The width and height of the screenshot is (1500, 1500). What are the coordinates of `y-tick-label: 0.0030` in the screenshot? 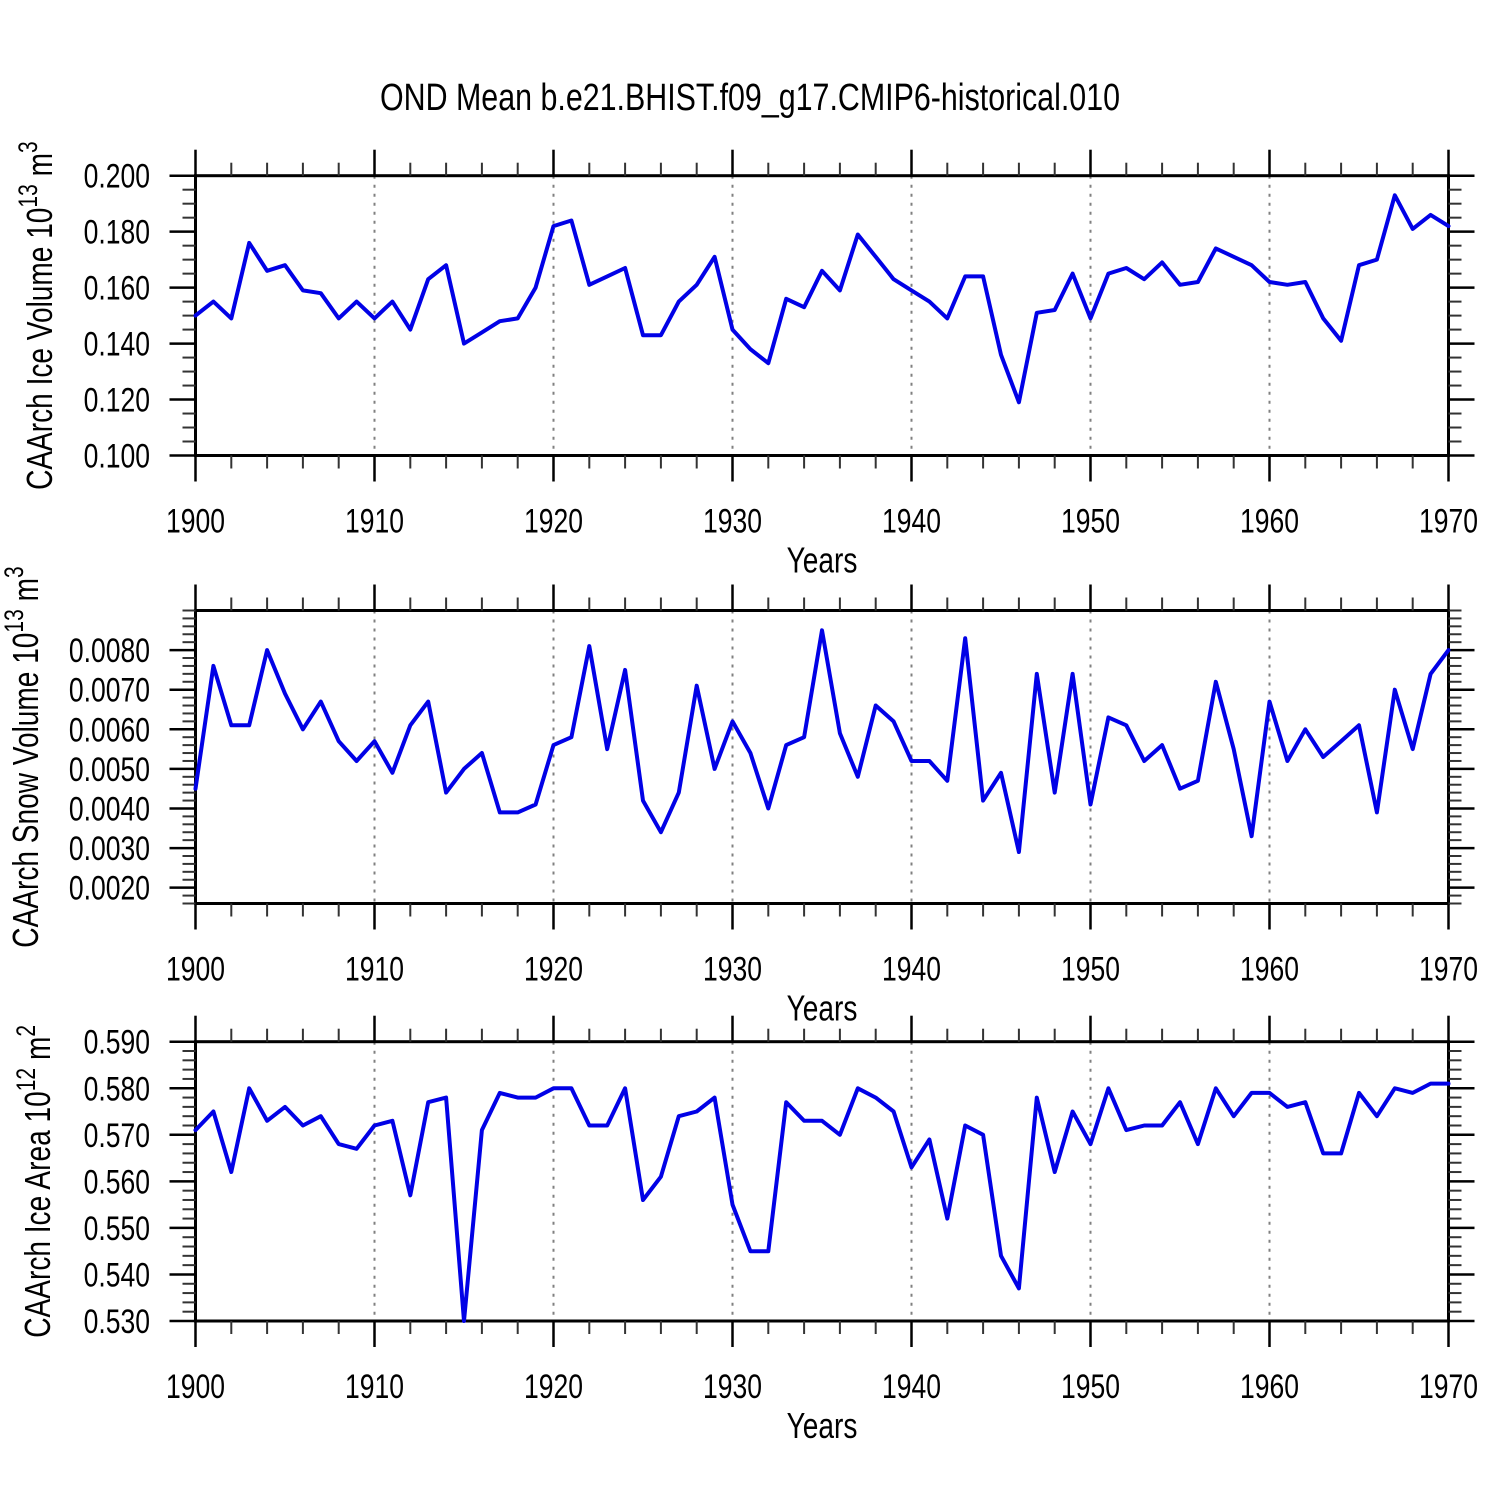 It's located at (109, 849).